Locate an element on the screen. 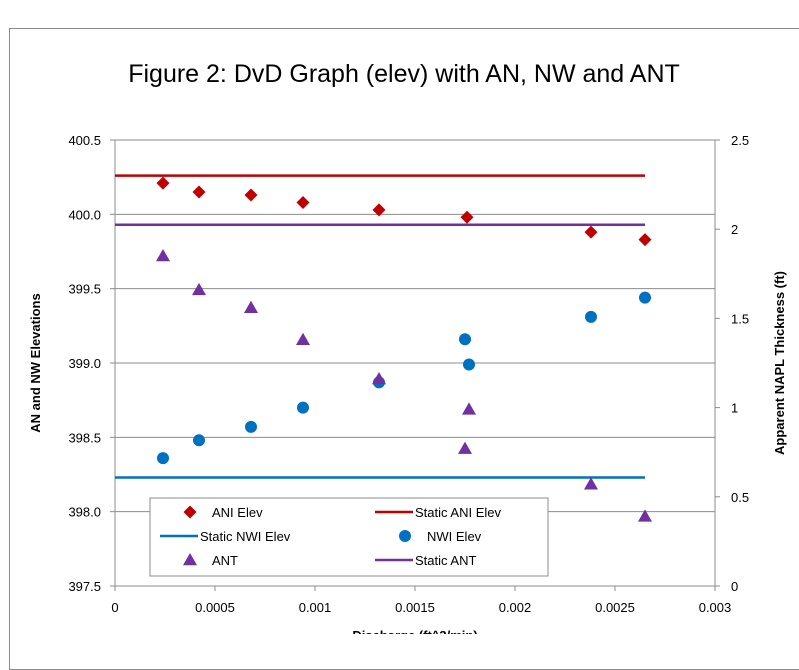 This screenshot has width=799, height=670. legend-box is located at coordinates (349, 537).